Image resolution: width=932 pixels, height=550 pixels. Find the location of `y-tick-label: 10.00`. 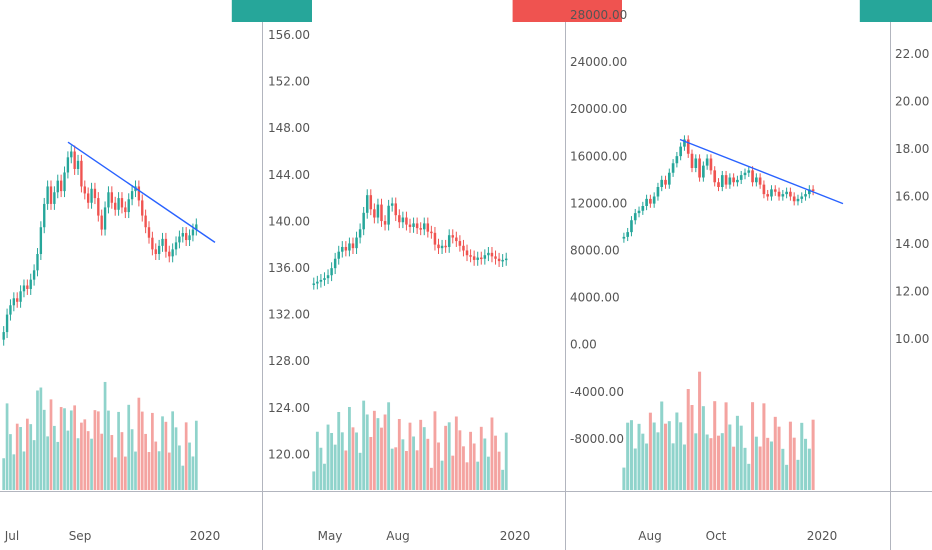

y-tick-label: 10.00 is located at coordinates (912, 339).